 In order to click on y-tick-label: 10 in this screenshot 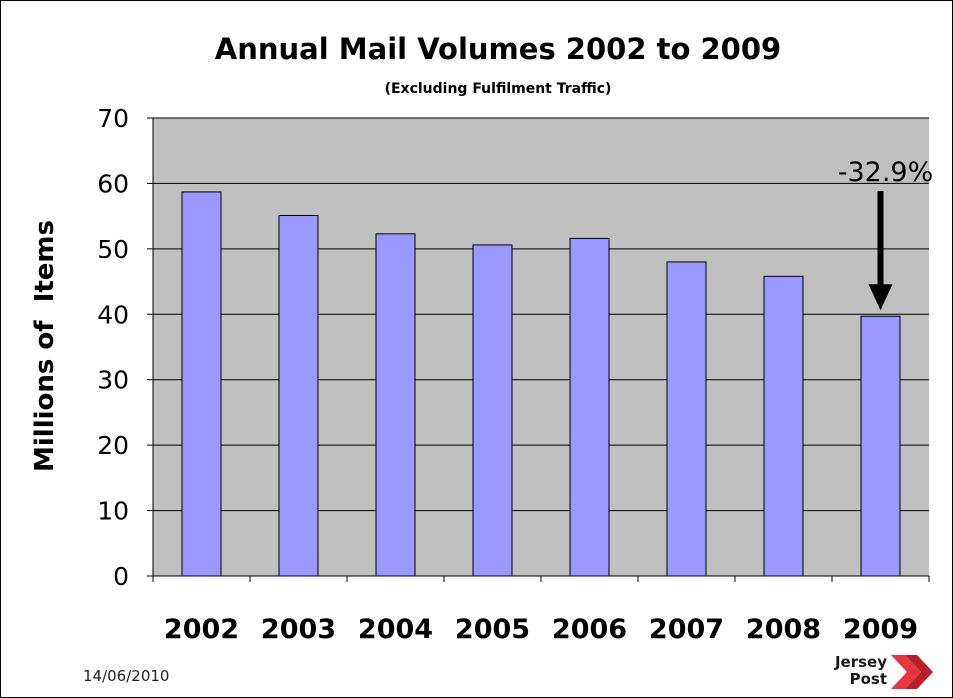, I will do `click(113, 511)`.